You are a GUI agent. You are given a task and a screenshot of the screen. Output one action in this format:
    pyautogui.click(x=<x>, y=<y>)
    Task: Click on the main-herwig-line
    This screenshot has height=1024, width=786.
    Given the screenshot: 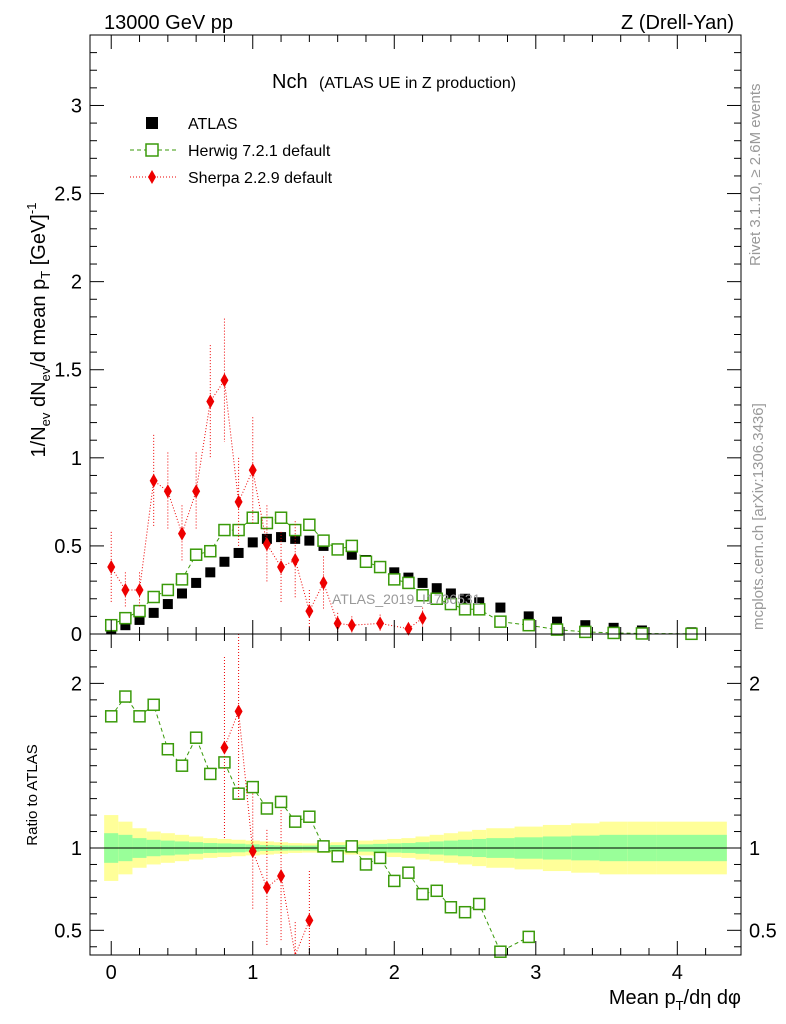 What is the action you would take?
    pyautogui.click(x=401, y=576)
    